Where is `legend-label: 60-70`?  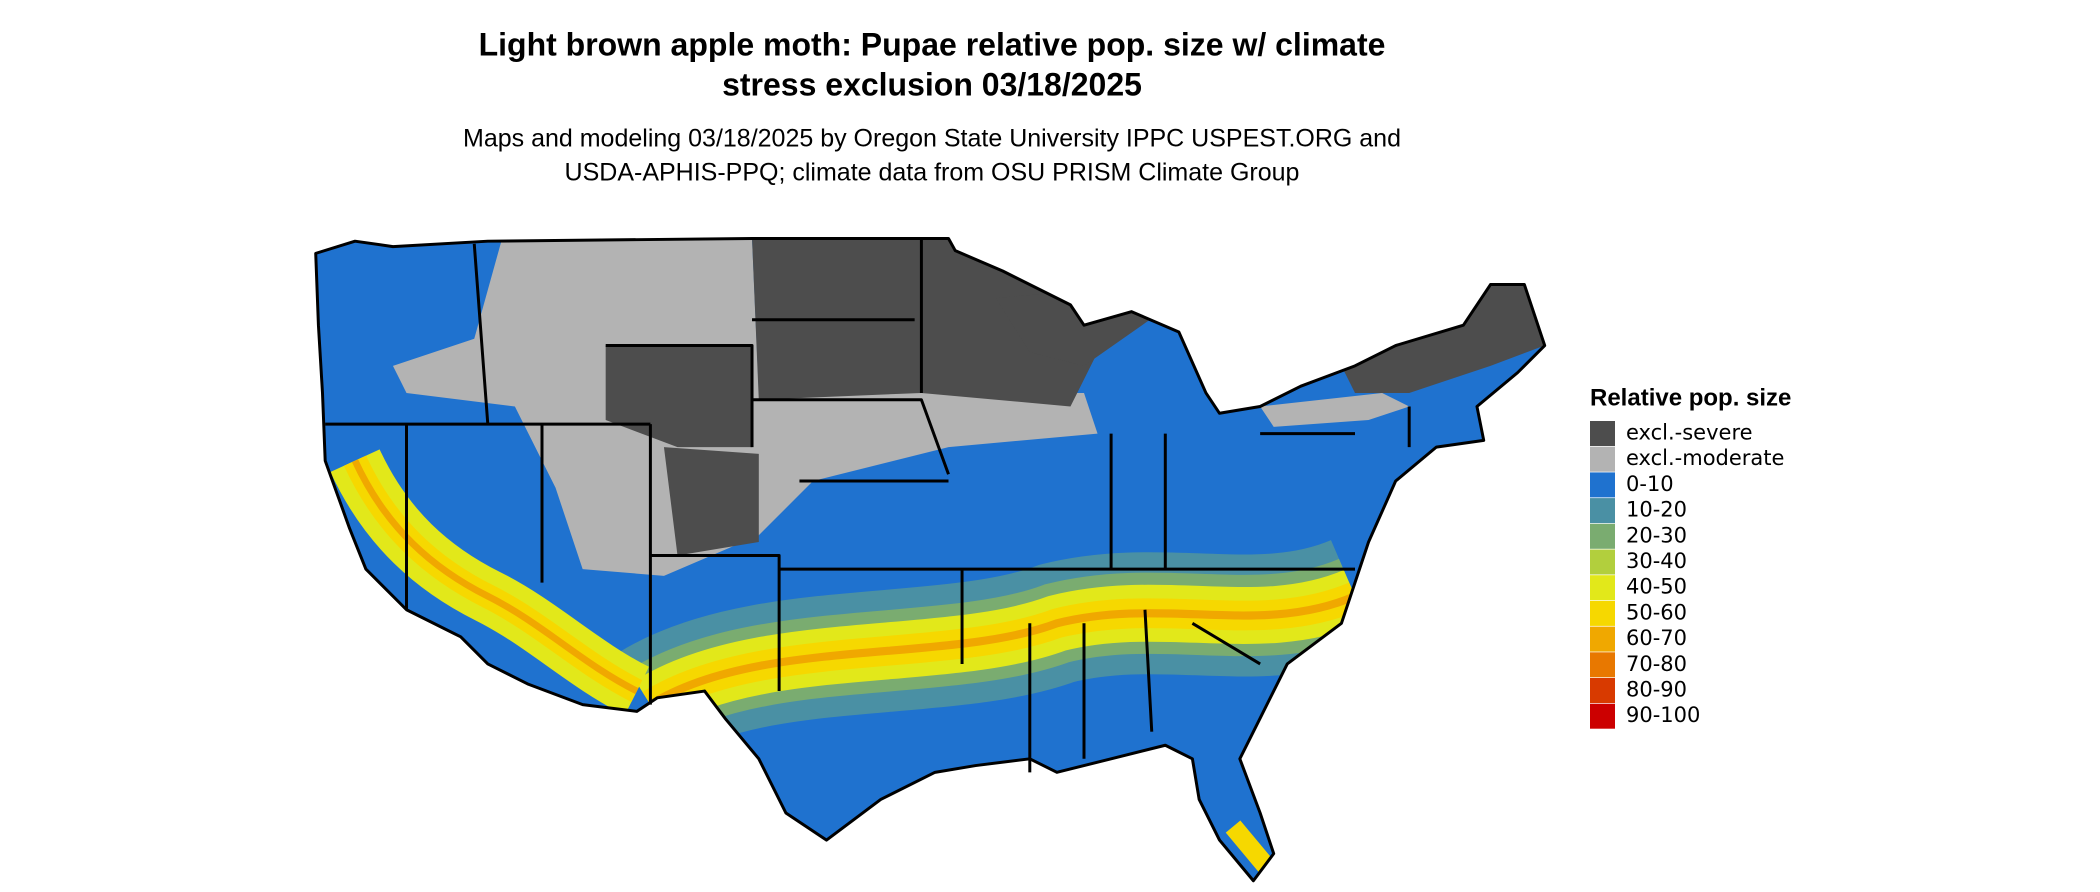
legend-label: 60-70 is located at coordinates (1656, 638).